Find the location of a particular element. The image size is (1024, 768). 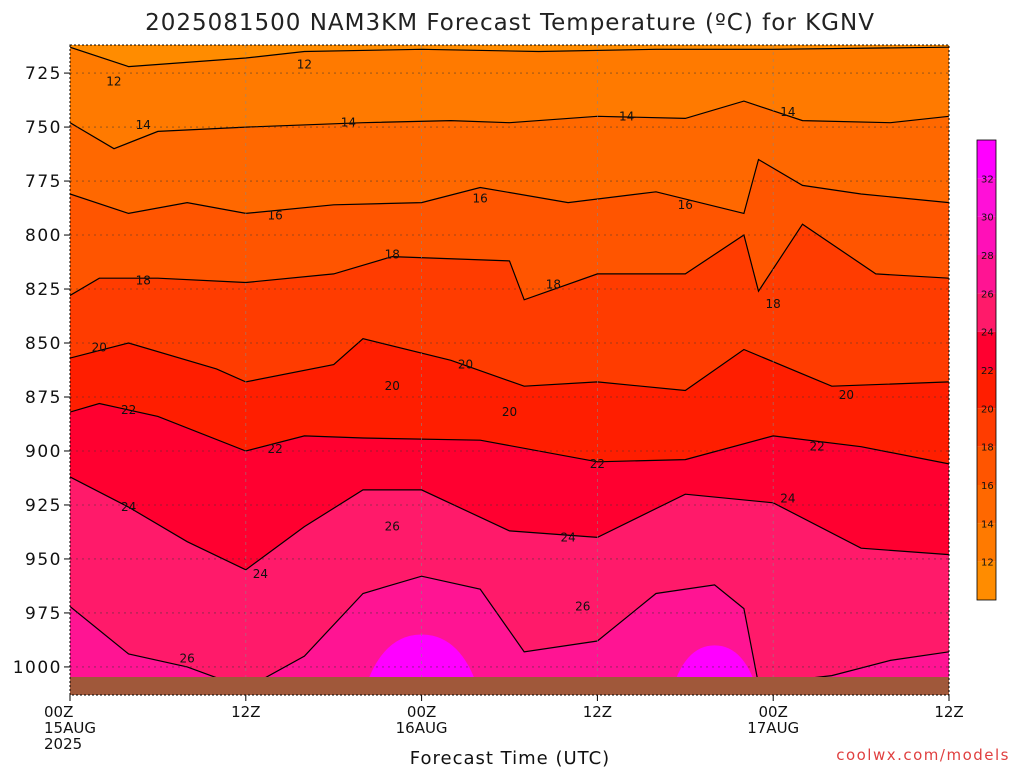

colorbar-frame is located at coordinates (986, 370).